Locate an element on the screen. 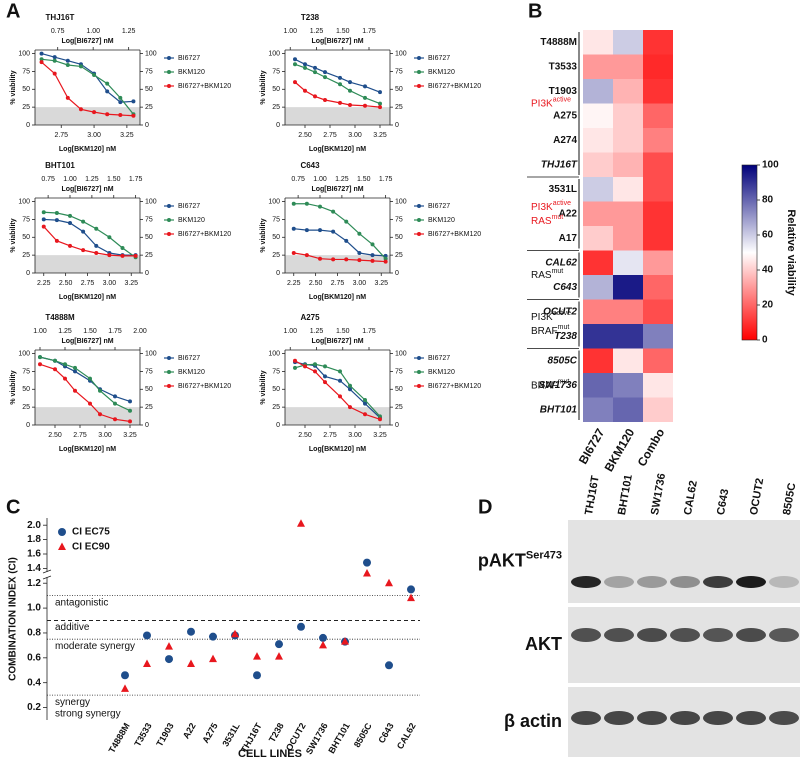 This screenshot has width=800, height=761. group-label: RASmut is located at coordinates (547, 220).